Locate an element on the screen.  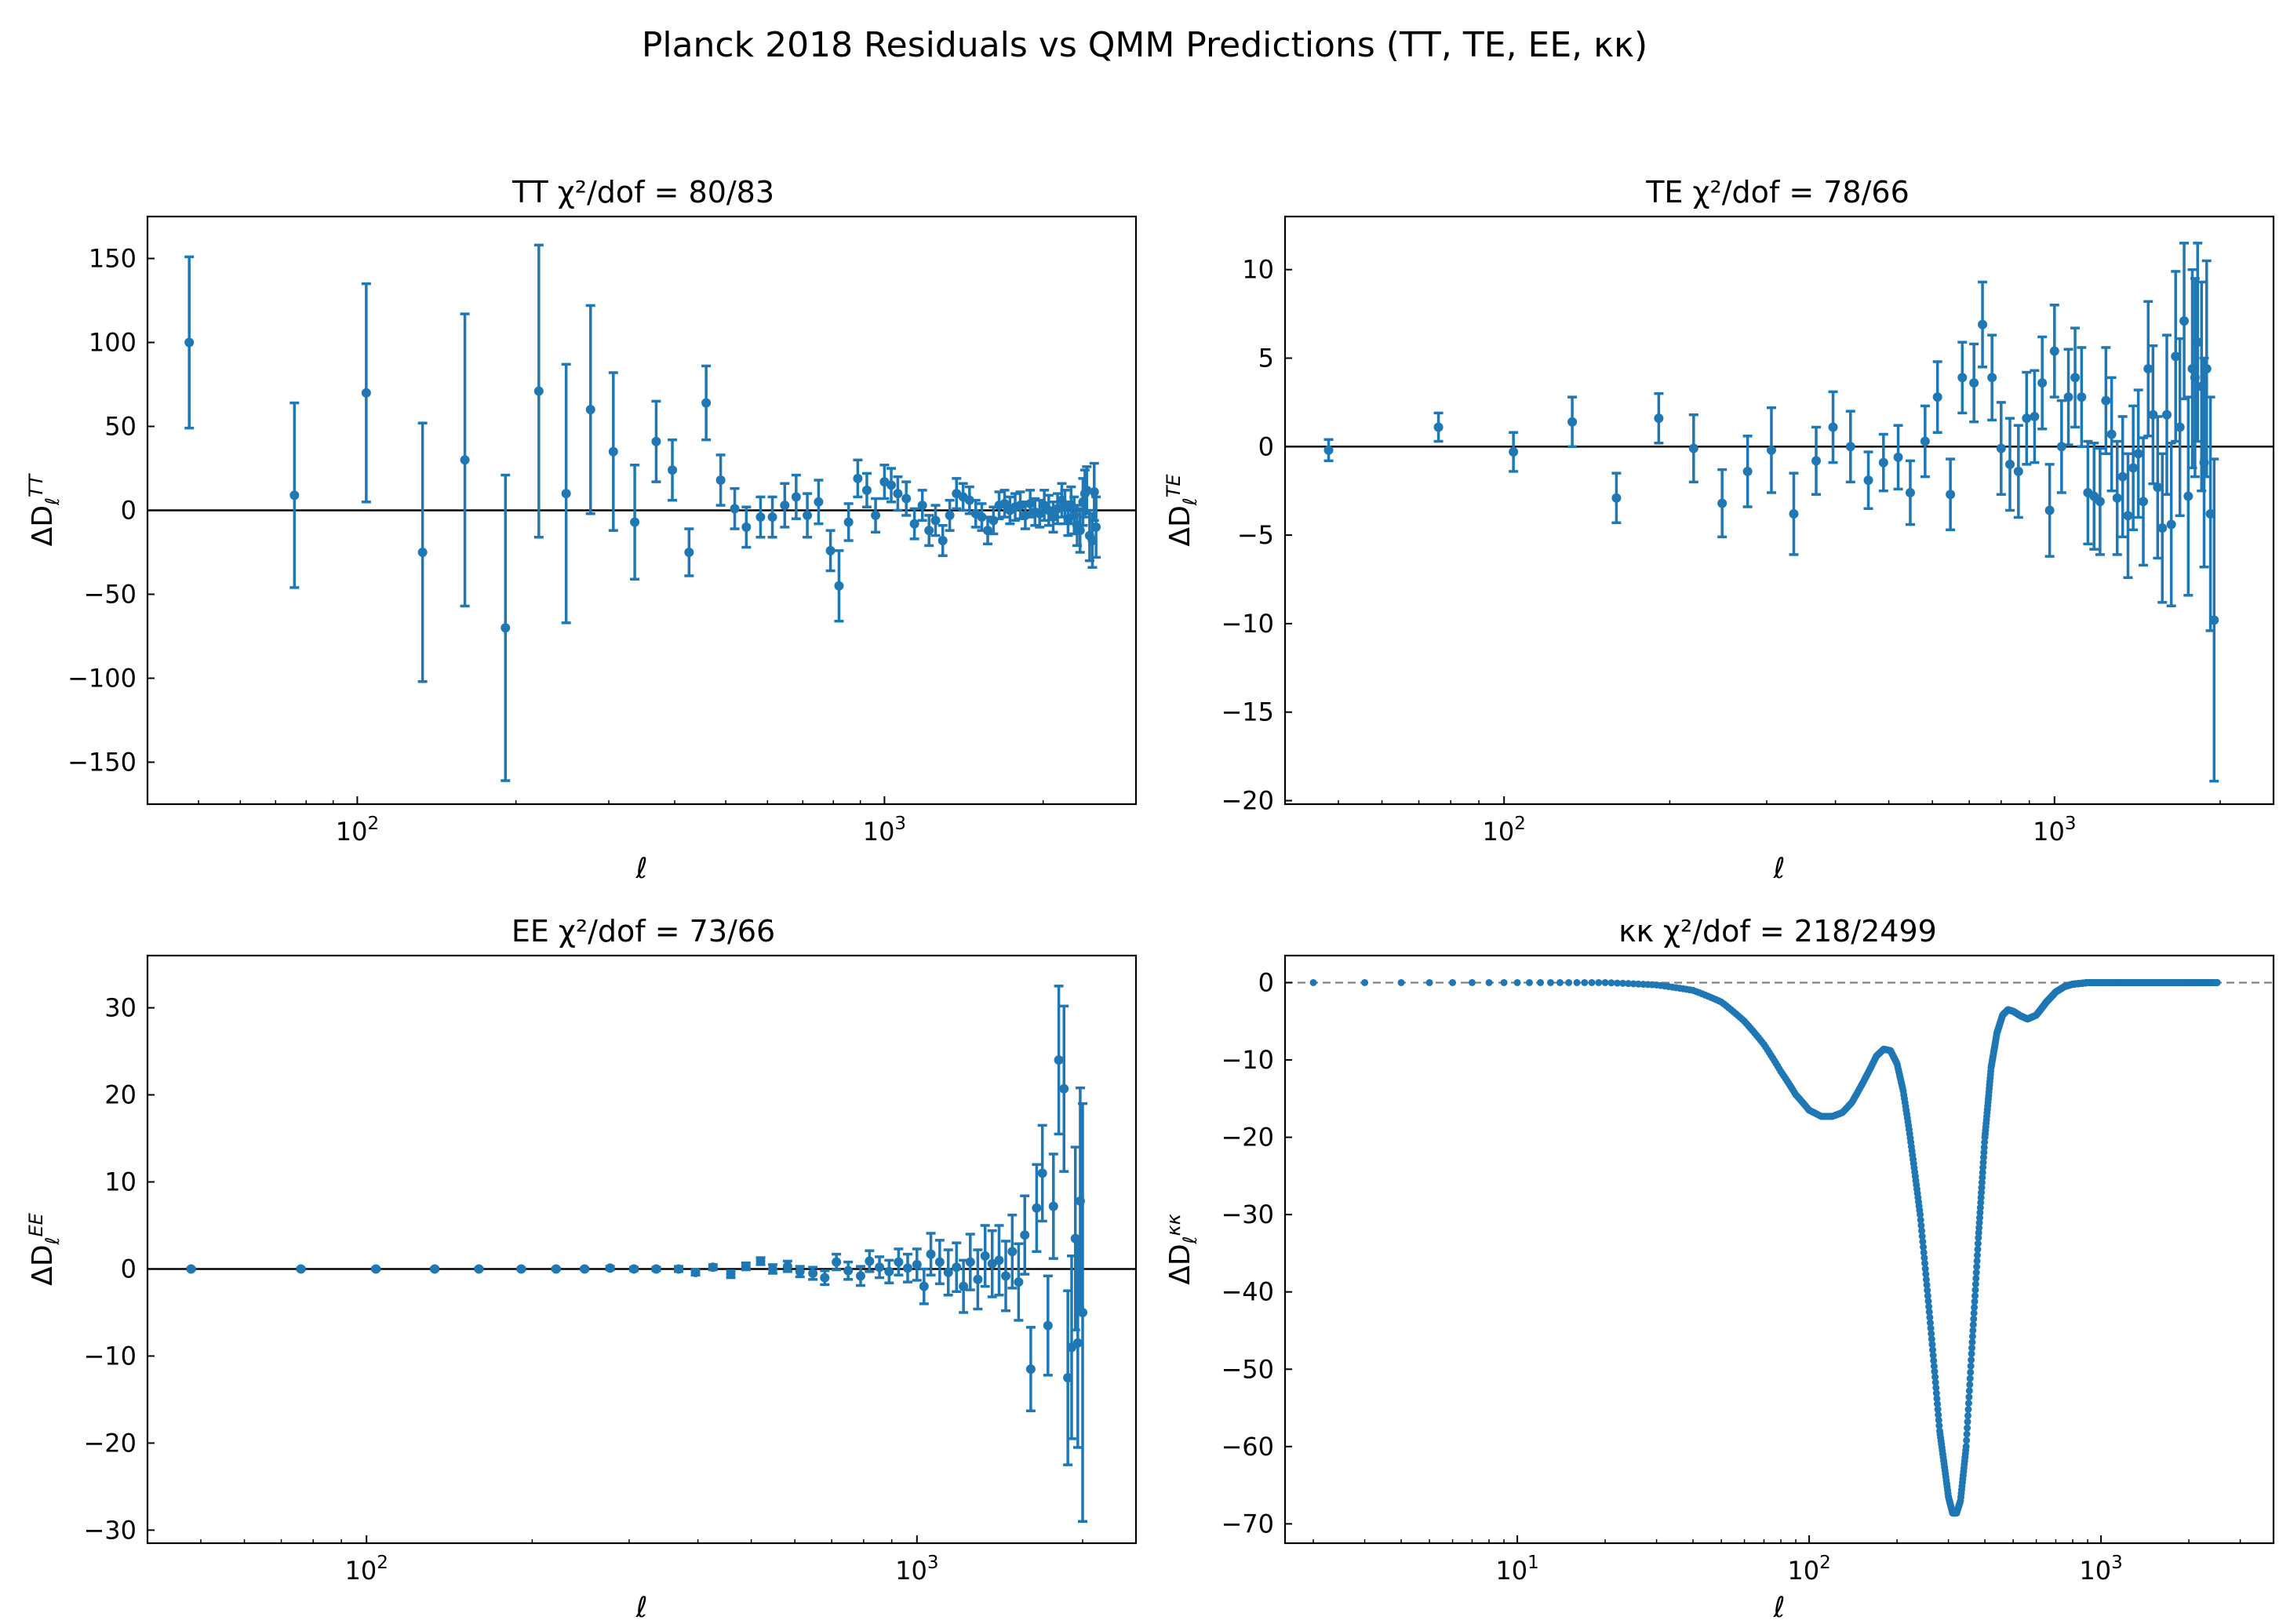
y-tick-label: −100 is located at coordinates (102, 679).